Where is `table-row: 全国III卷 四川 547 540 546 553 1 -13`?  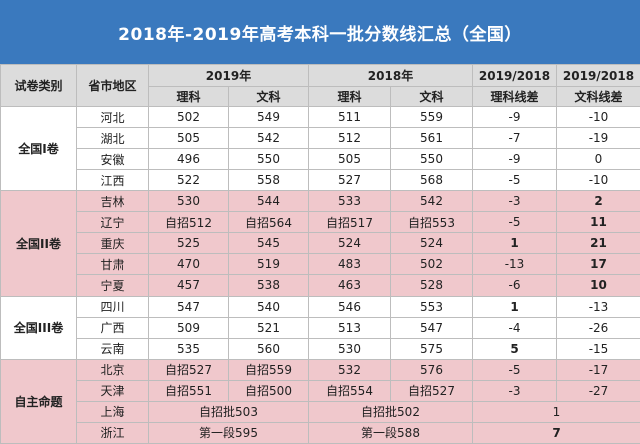
table-row: 全国III卷 四川 547 540 546 553 1 -13 is located at coordinates (320, 327).